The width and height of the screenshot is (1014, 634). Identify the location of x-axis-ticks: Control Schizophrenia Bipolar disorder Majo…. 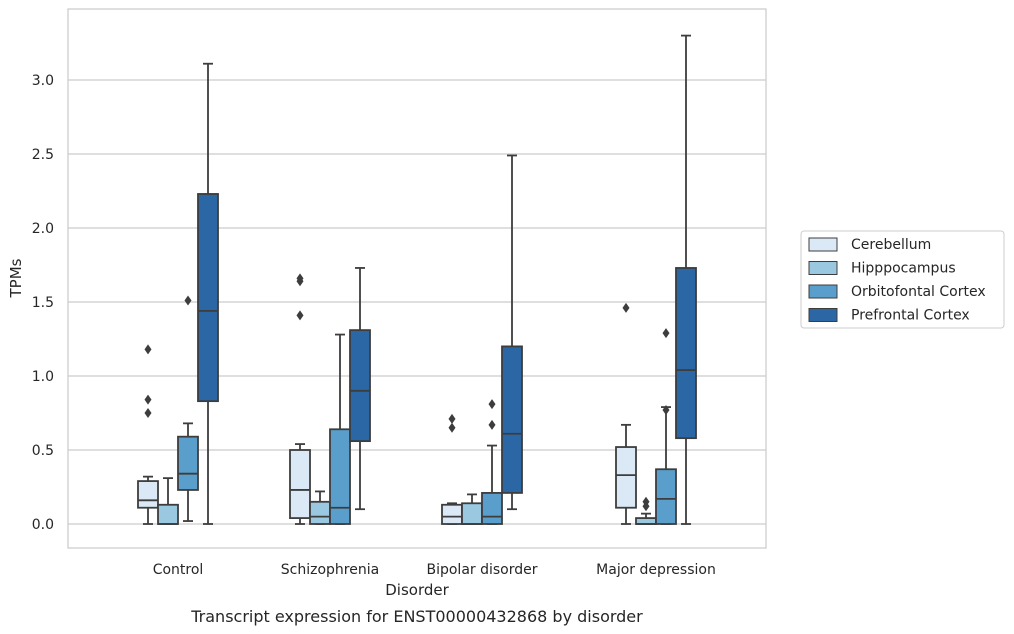
(434, 570).